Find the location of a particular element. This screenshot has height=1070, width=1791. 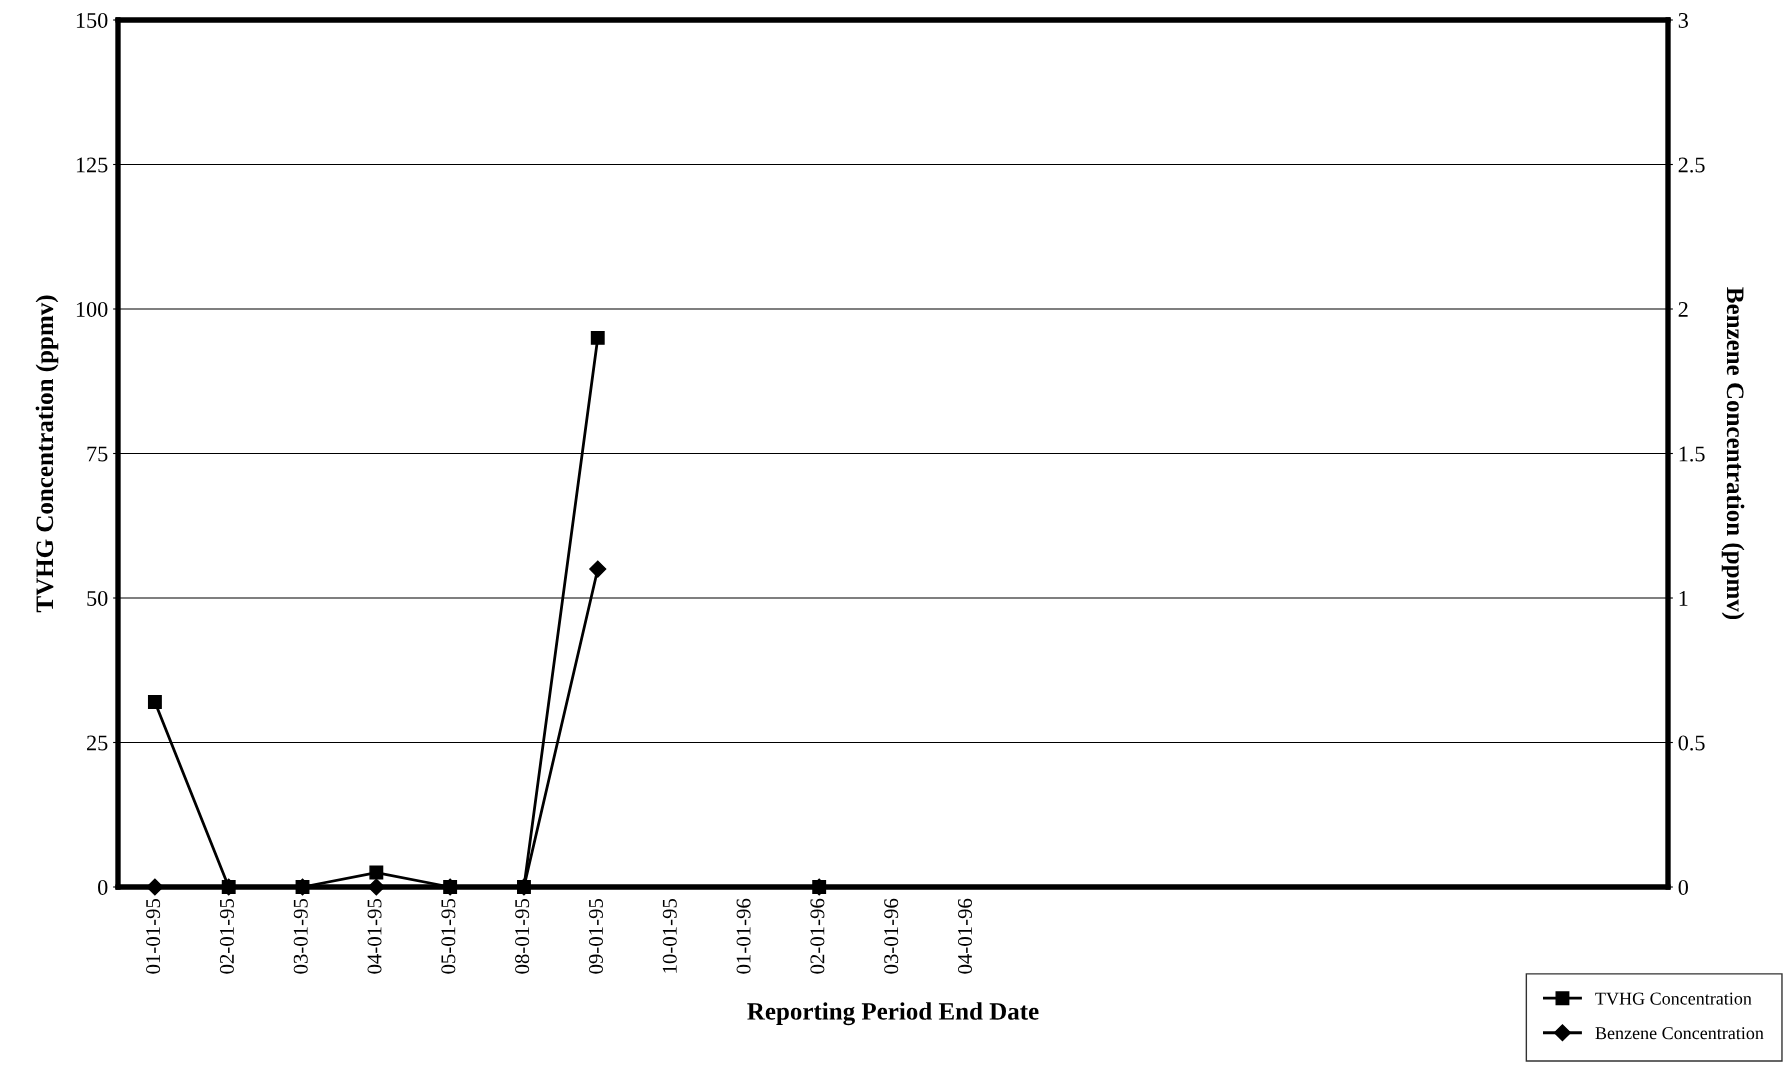

y-tick-label: 150 is located at coordinates (92, 20).